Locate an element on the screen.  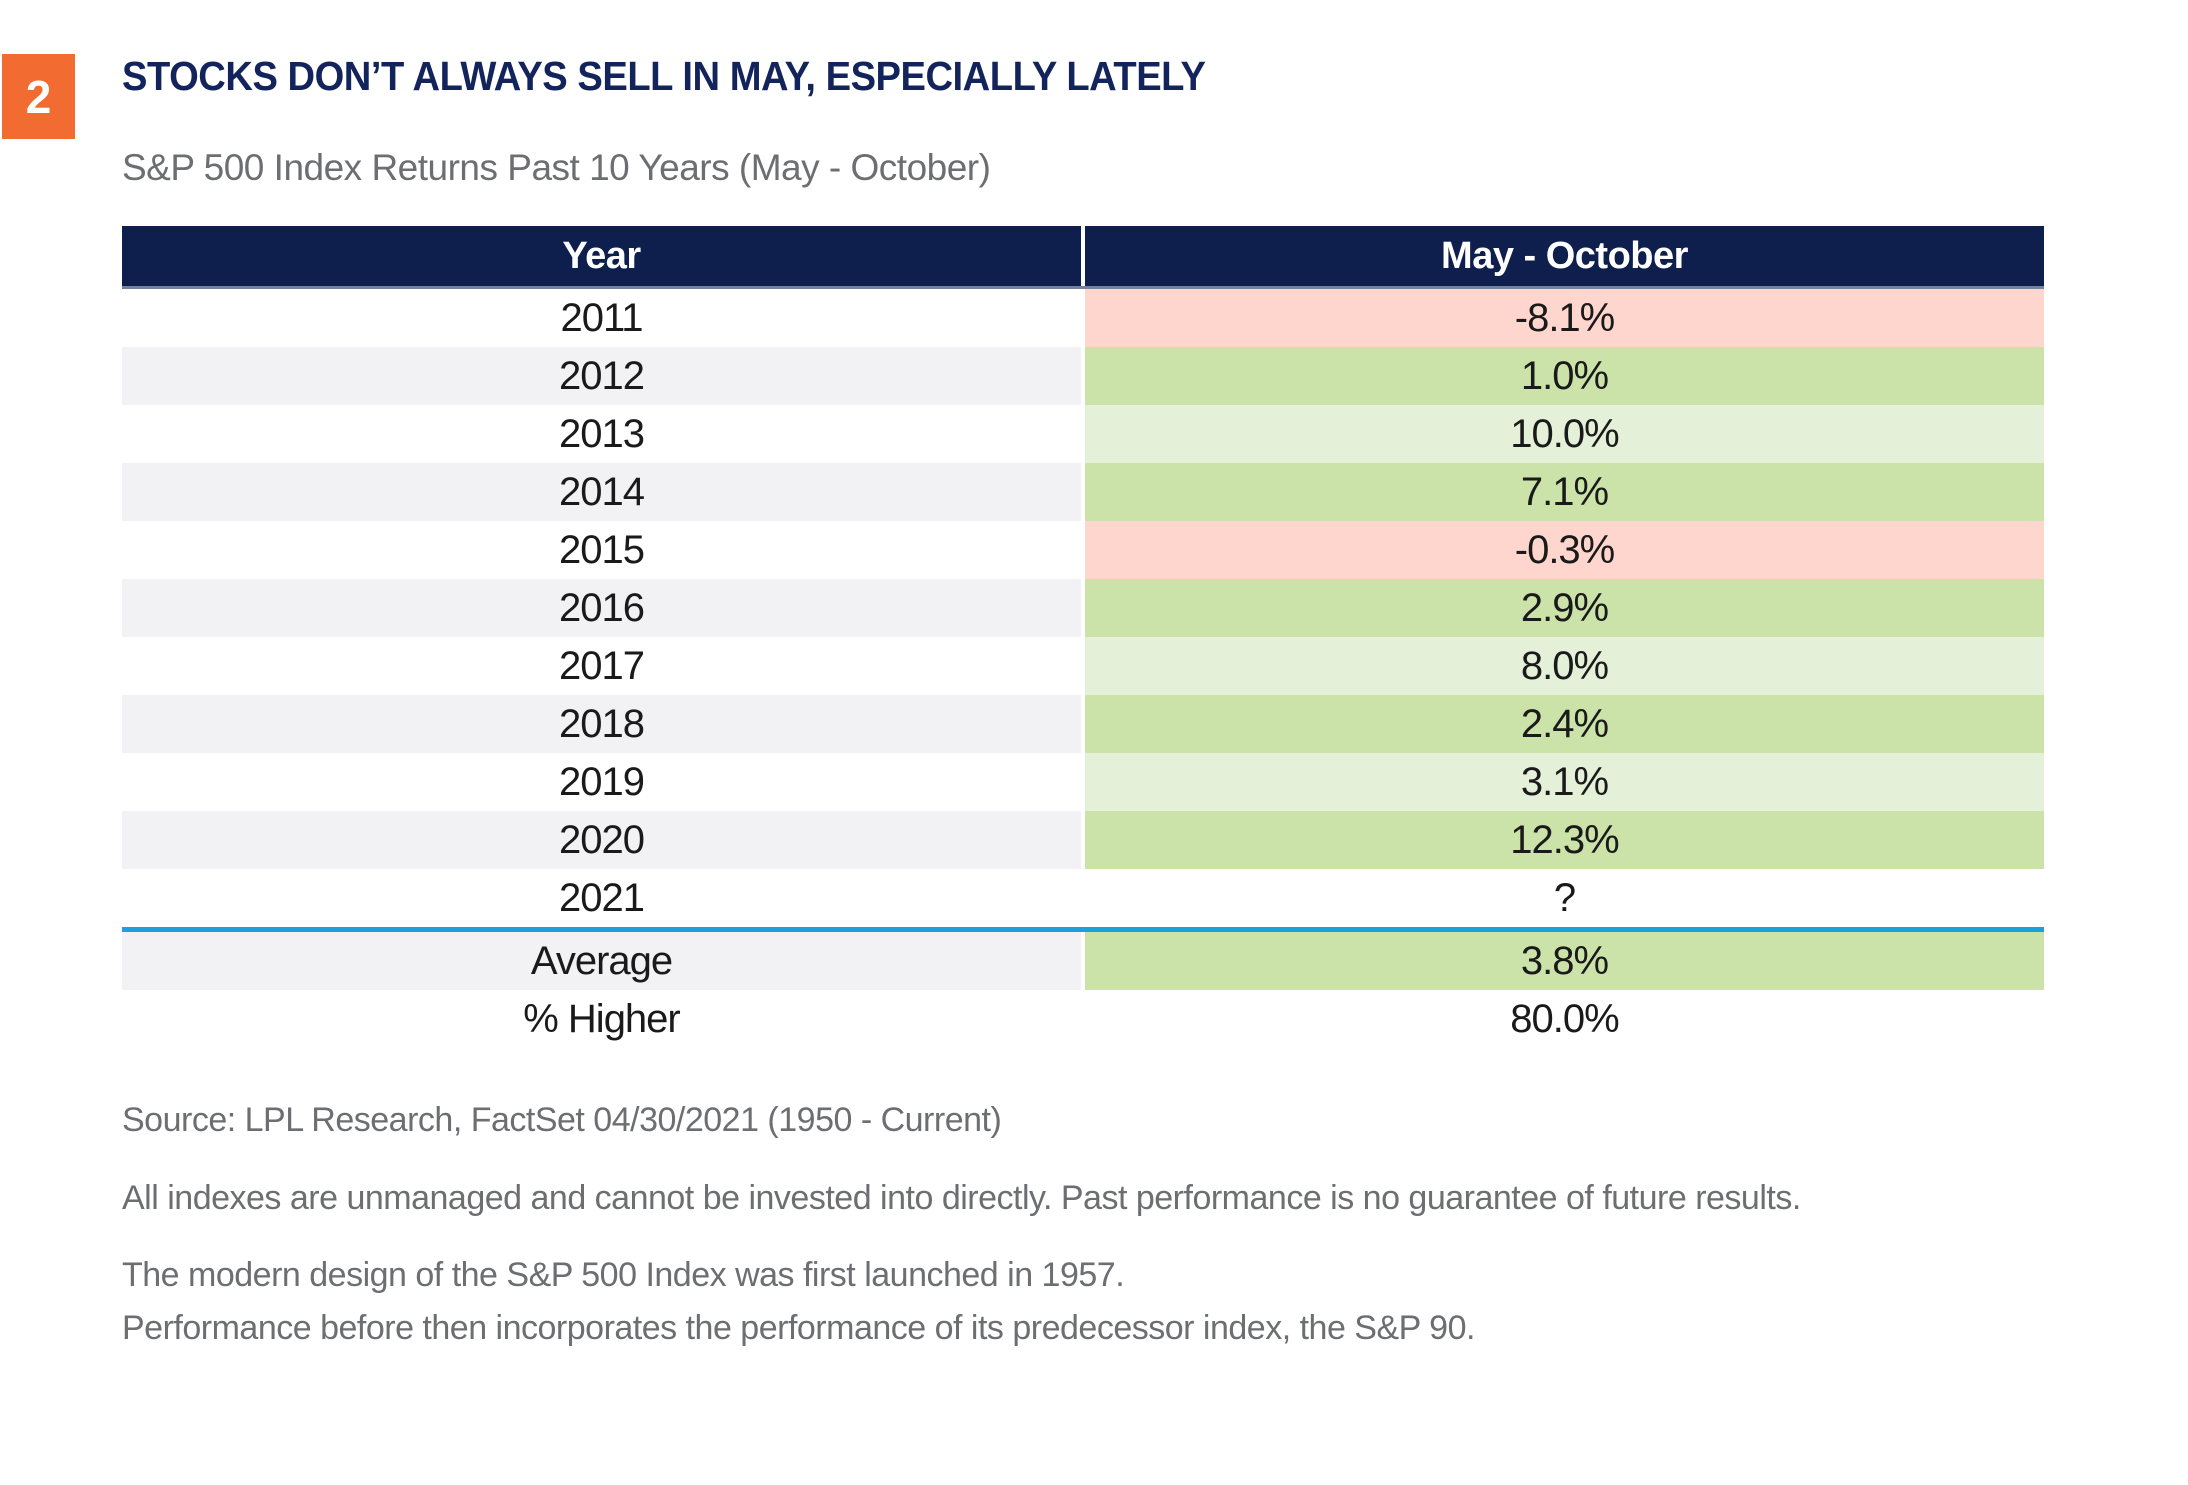
table-row-2014: 2014 7.1% is located at coordinates (1083, 492).